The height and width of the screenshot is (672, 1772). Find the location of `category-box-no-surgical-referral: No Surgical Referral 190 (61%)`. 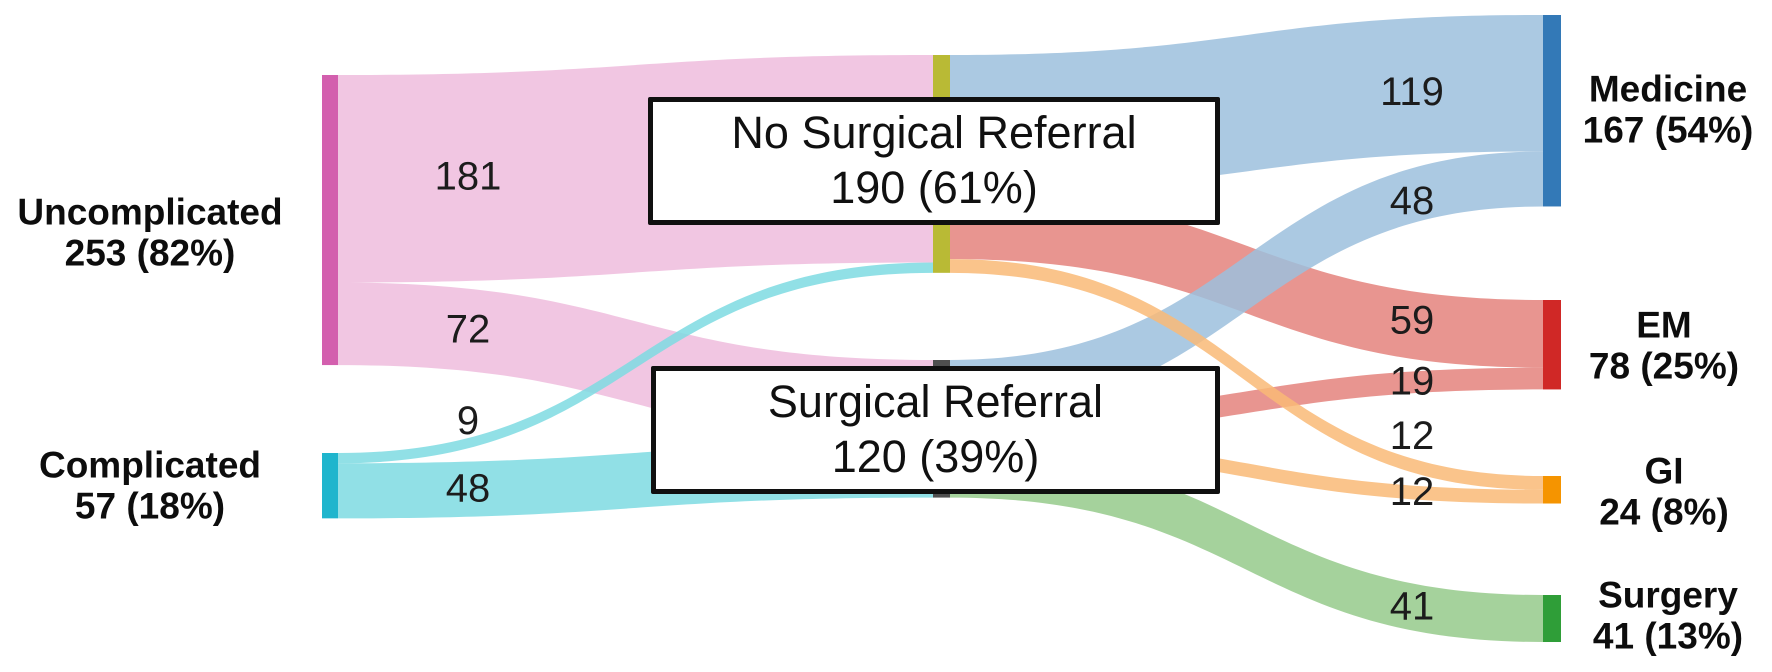

category-box-no-surgical-referral: No Surgical Referral 190 (61%) is located at coordinates (934, 161).